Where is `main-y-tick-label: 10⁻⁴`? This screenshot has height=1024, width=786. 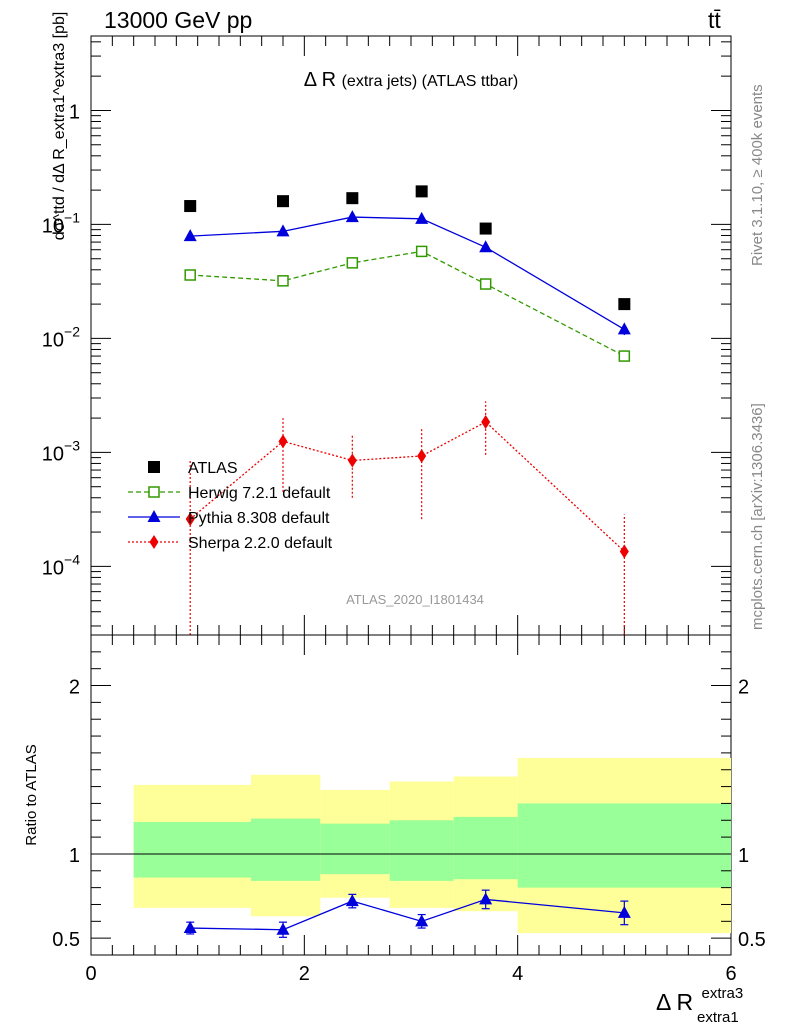 main-y-tick-label: 10⁻⁴ is located at coordinates (61, 565).